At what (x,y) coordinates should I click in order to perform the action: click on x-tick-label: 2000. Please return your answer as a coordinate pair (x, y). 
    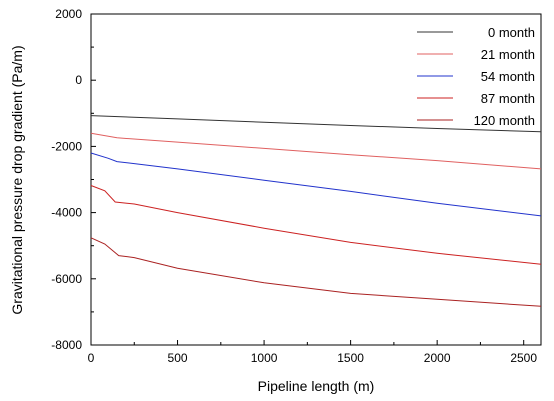
    Looking at the image, I should click on (437, 358).